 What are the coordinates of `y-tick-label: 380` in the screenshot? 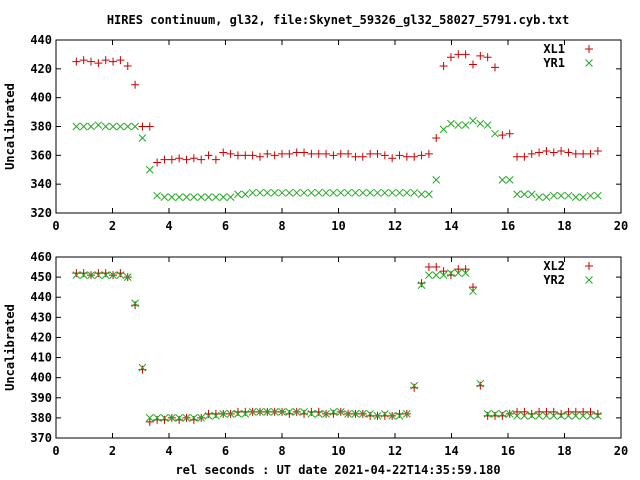 It's located at (41, 127).